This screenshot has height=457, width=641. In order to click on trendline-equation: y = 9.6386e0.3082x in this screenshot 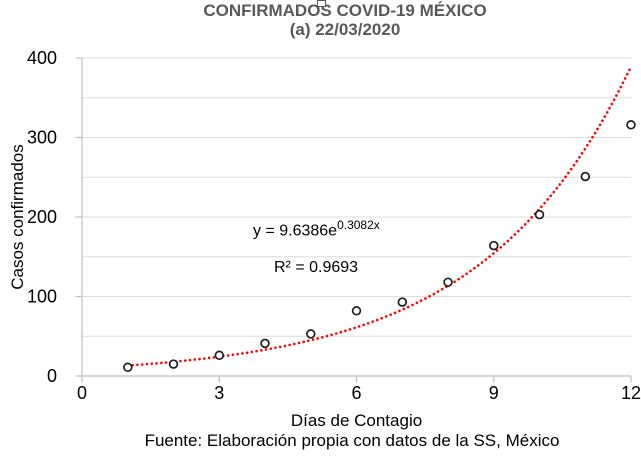, I will do `click(316, 229)`.